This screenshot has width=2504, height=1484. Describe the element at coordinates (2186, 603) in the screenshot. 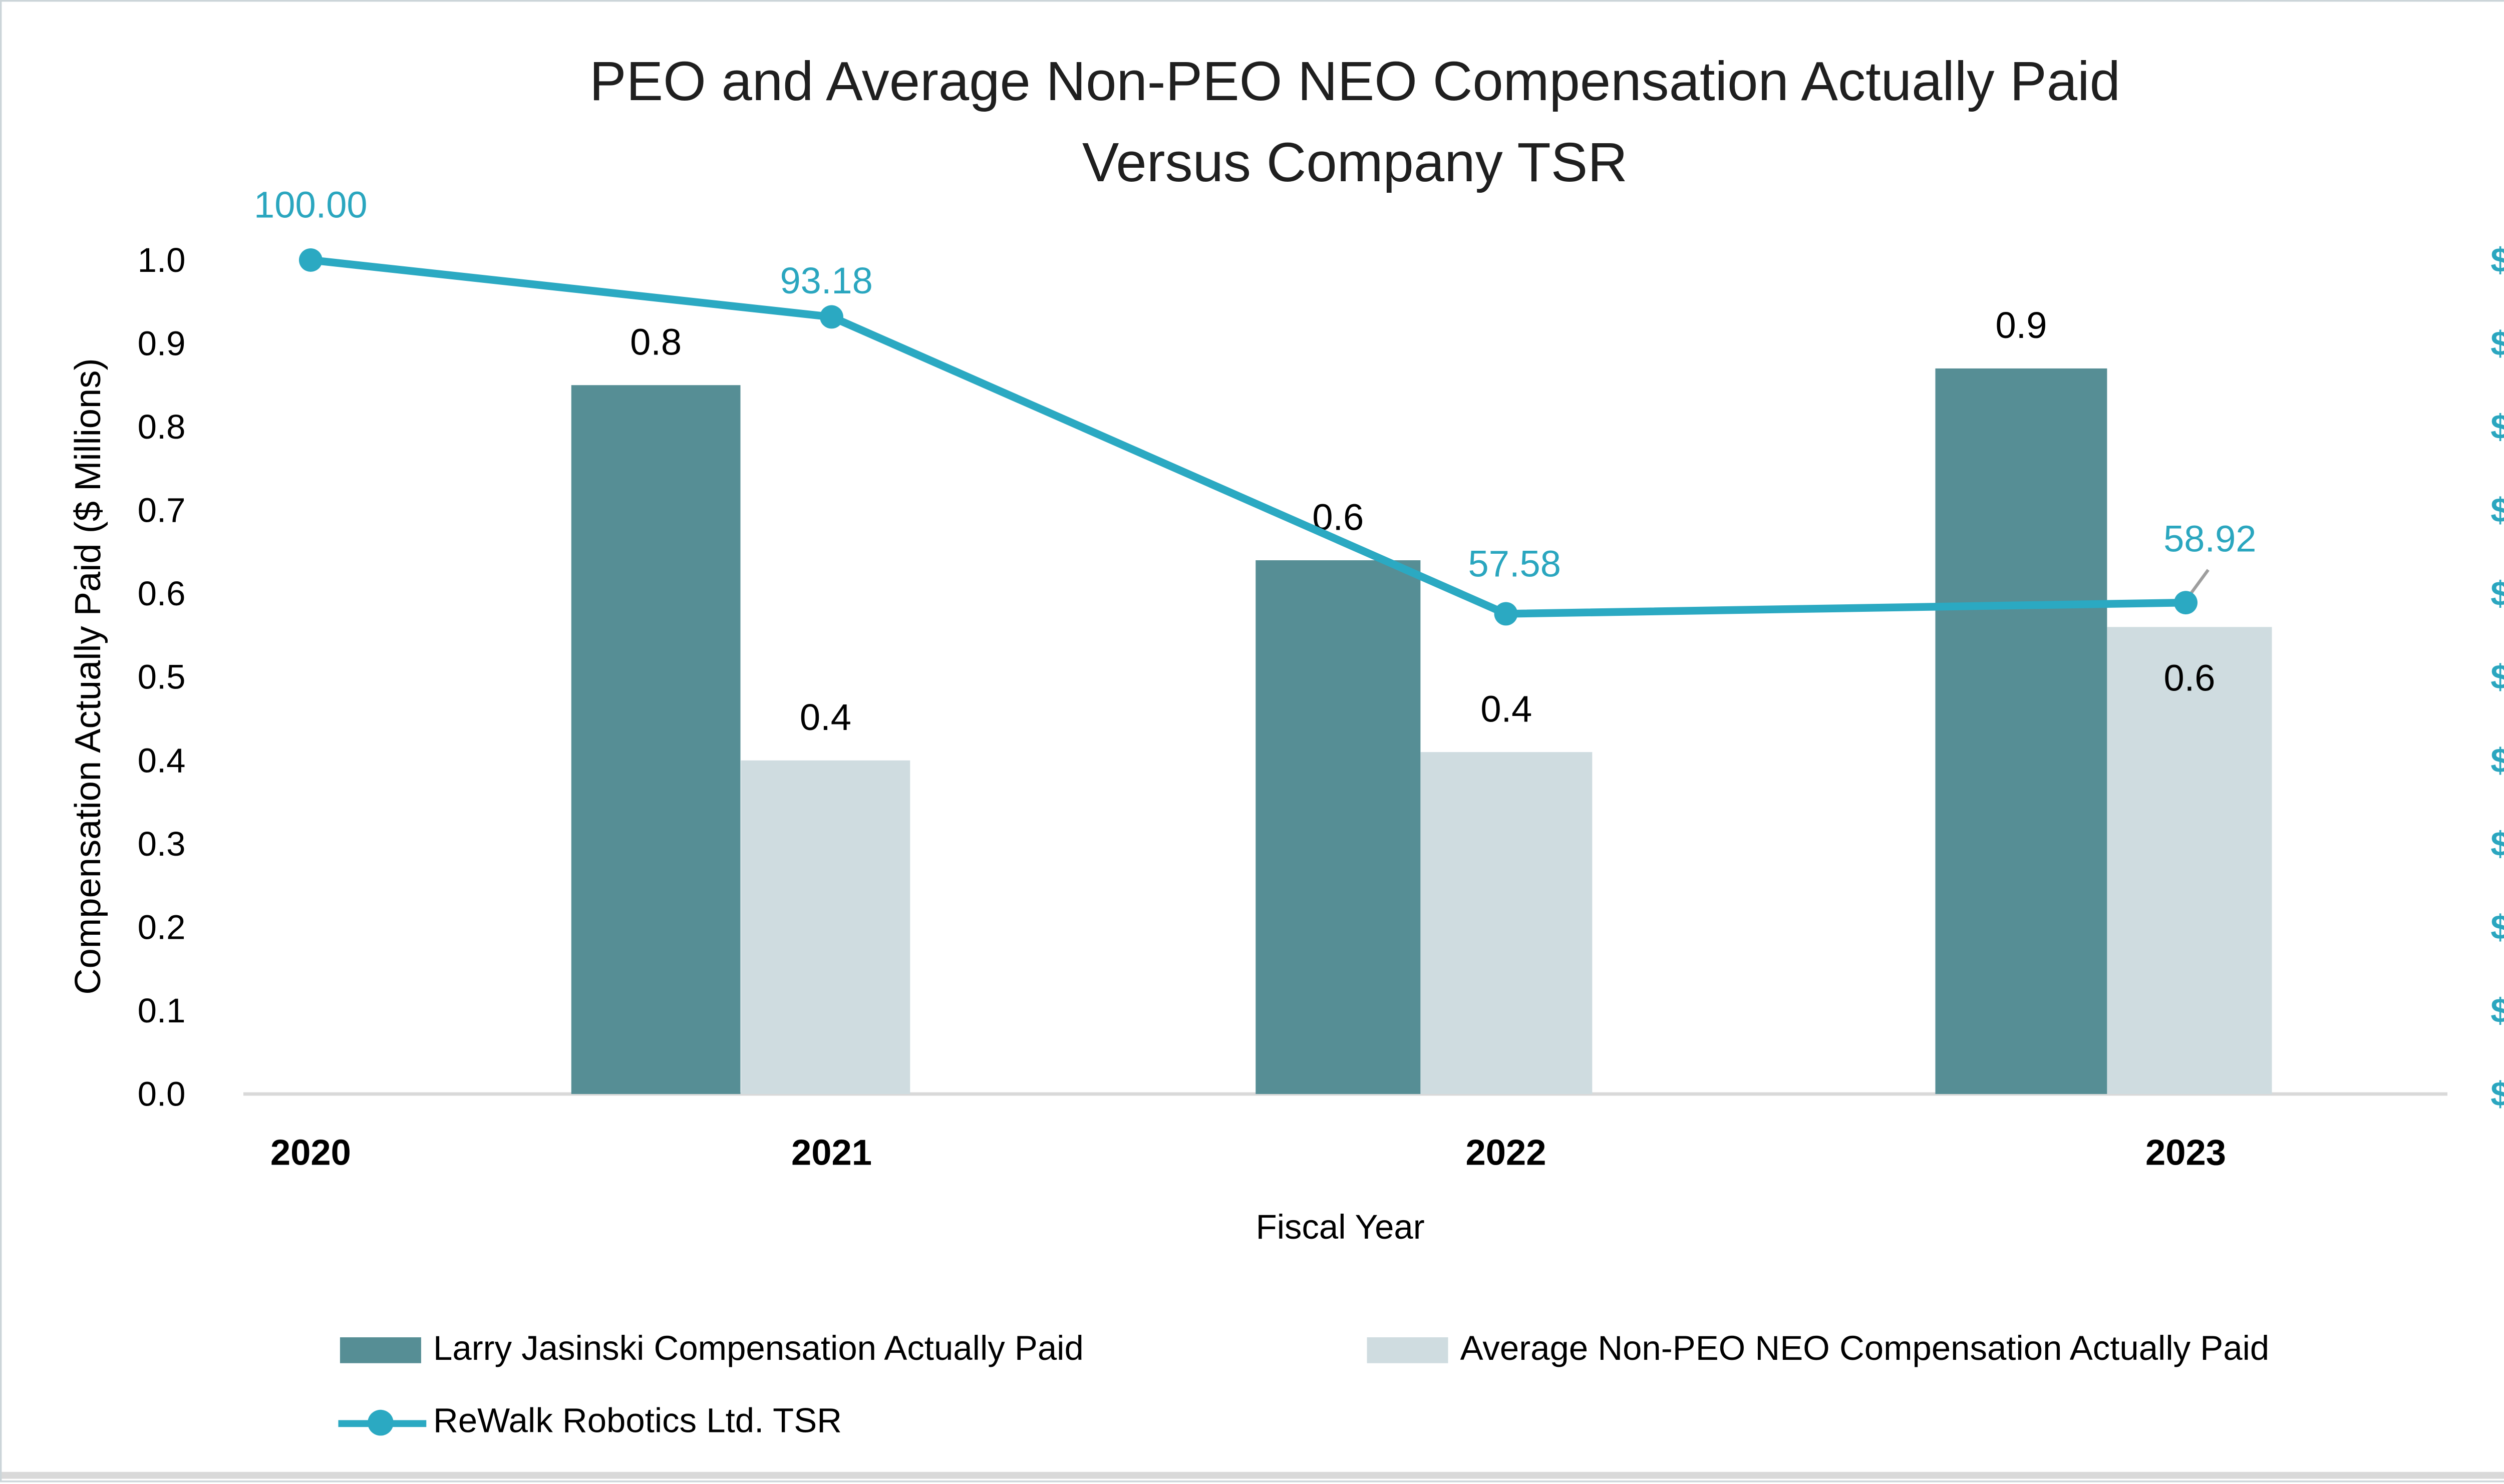

I see `tsr-marker-2023` at that location.